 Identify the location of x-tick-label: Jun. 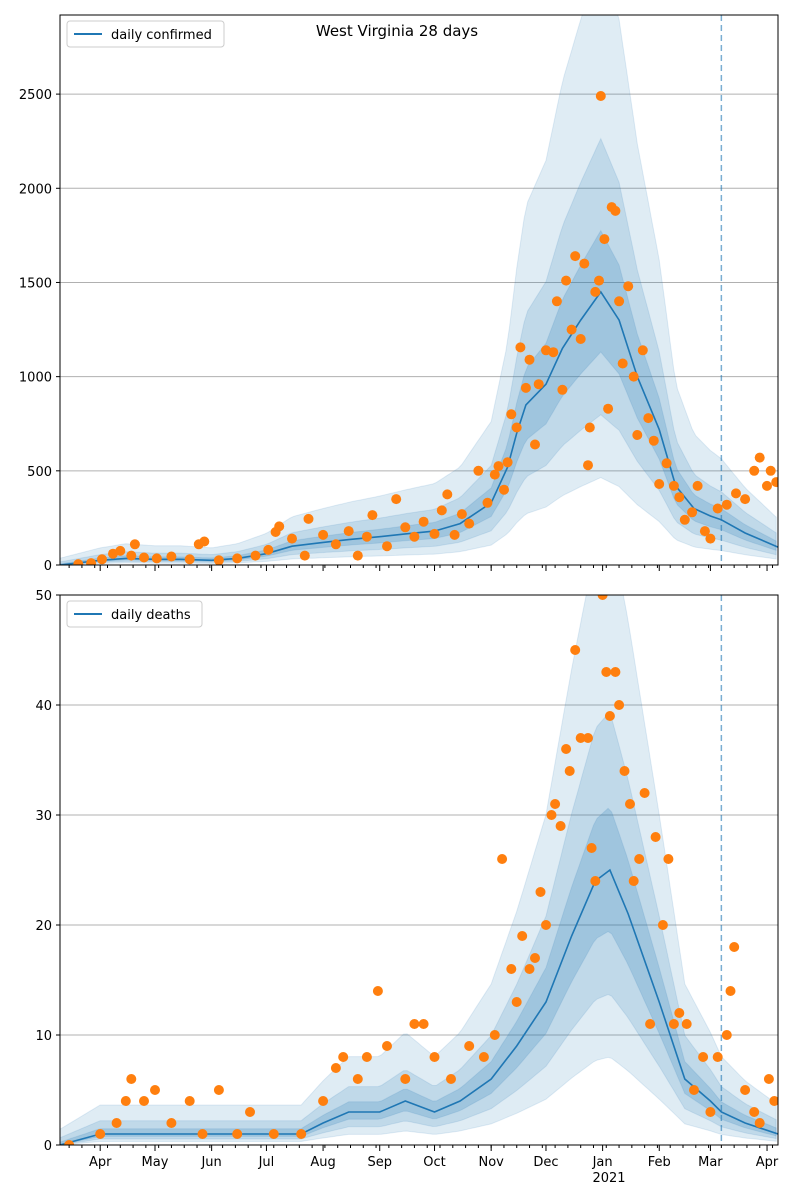
(210, 1162).